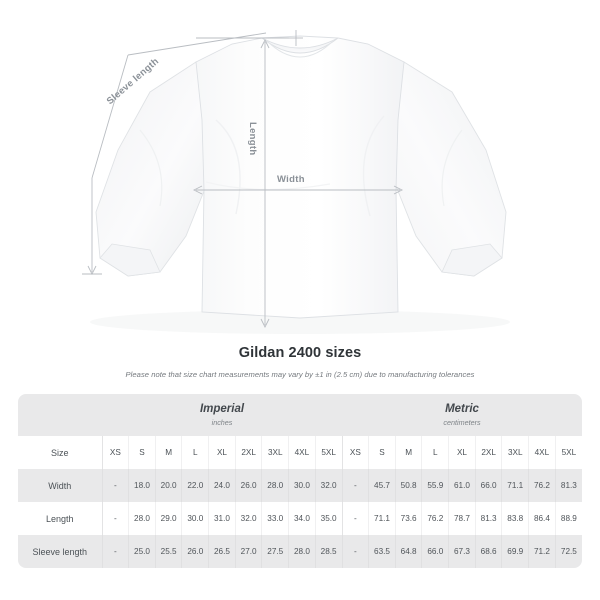 The width and height of the screenshot is (600, 600). What do you see at coordinates (462, 452) in the screenshot?
I see `size-header-metric-xl: XL` at bounding box center [462, 452].